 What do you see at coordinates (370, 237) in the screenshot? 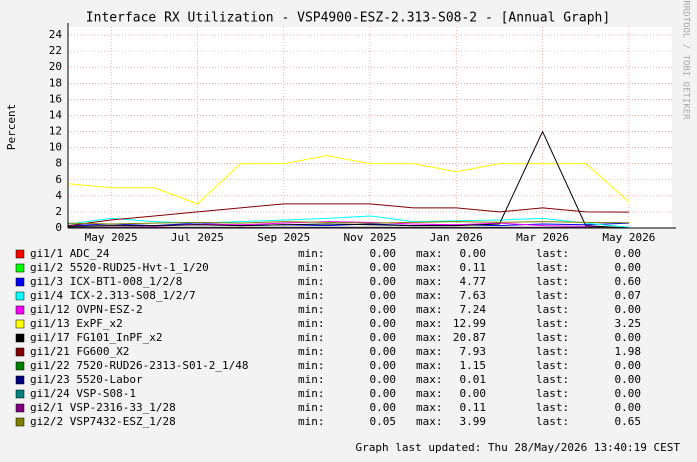
I see `x-tick-label: Nov 2025` at bounding box center [370, 237].